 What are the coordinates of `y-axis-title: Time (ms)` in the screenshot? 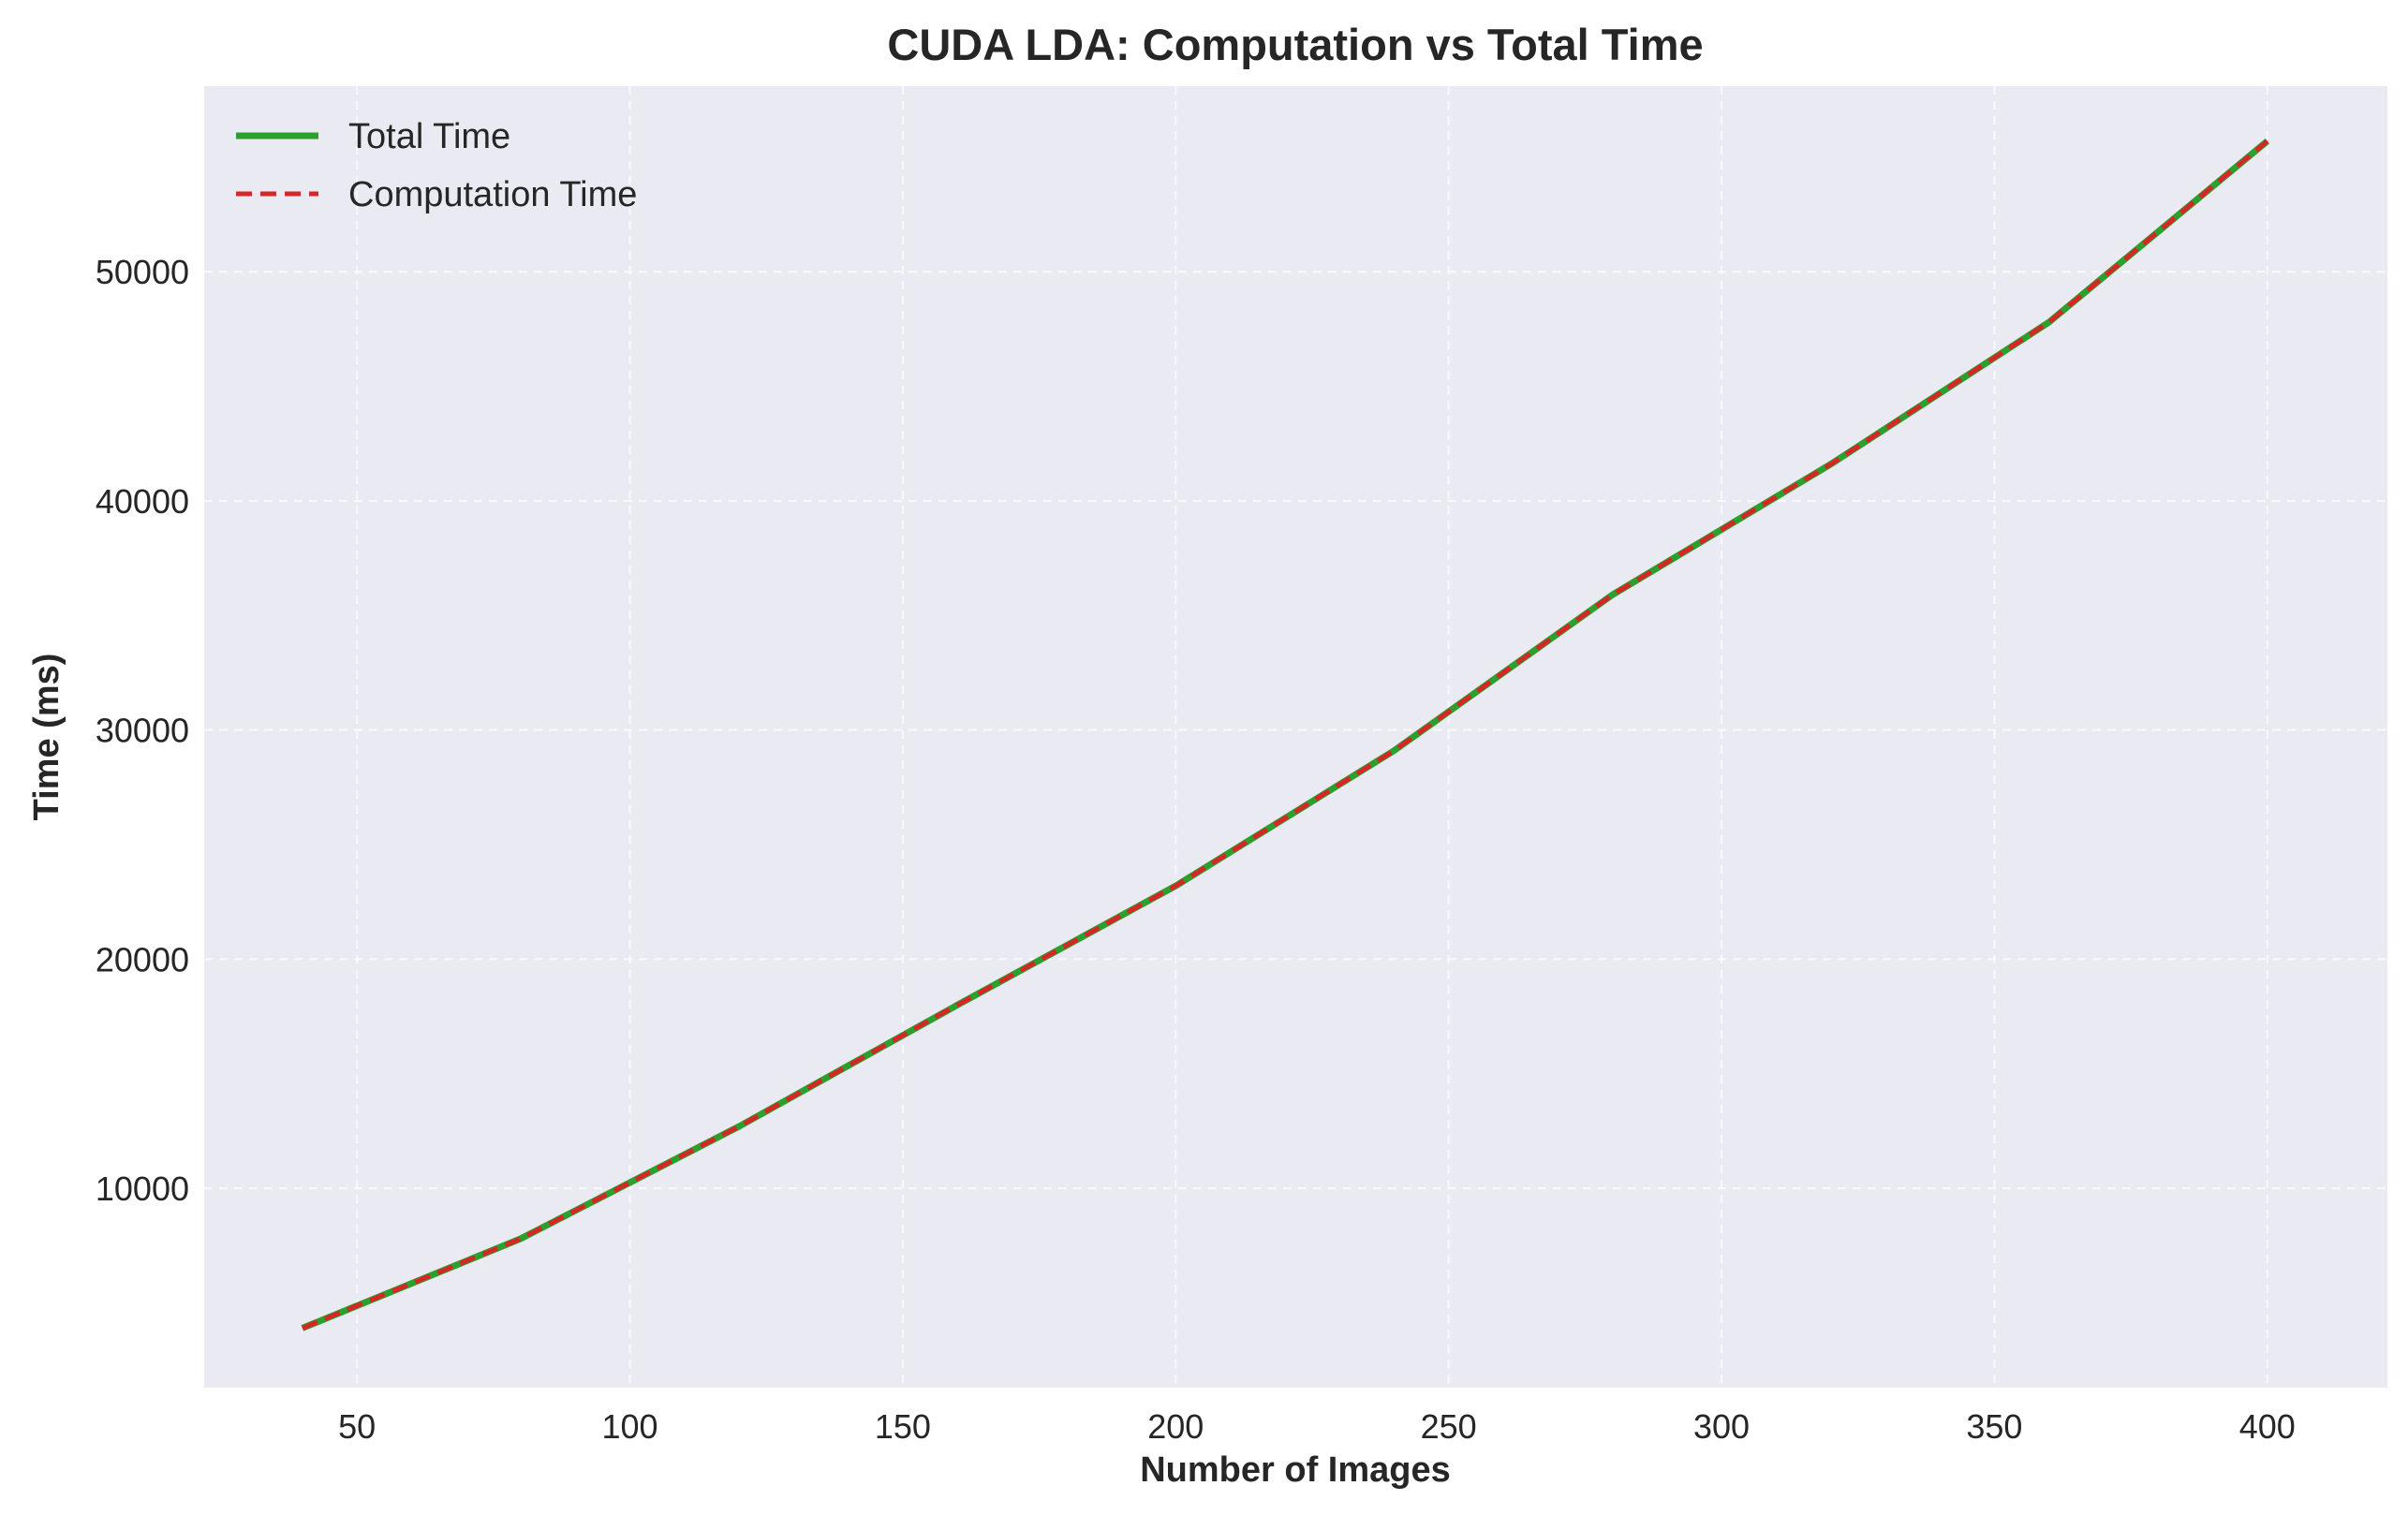 It's located at (46, 737).